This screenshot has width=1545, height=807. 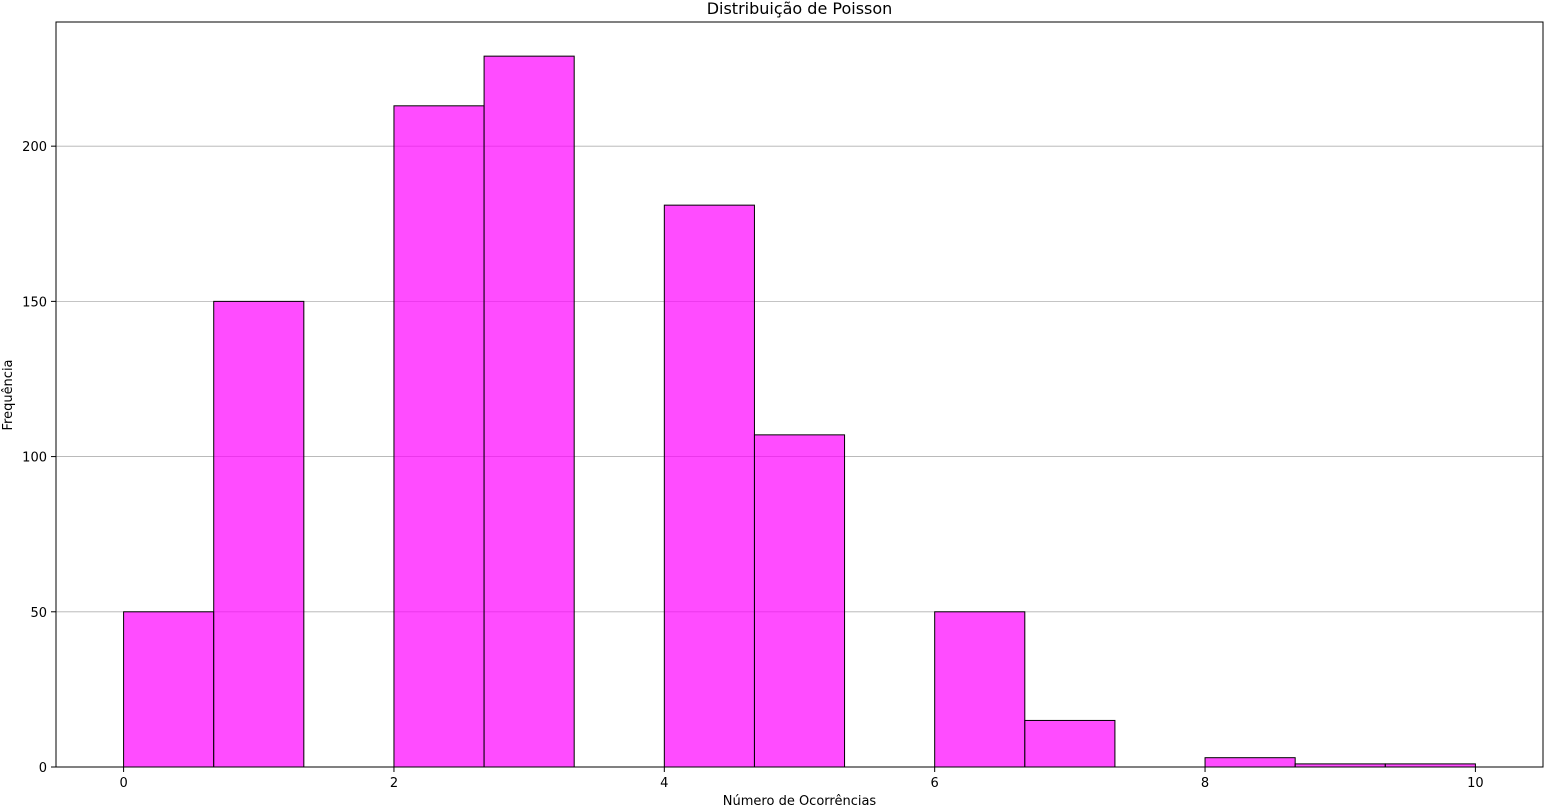 What do you see at coordinates (800, 800) in the screenshot?
I see `x-axis-label: Número de Ocorrências` at bounding box center [800, 800].